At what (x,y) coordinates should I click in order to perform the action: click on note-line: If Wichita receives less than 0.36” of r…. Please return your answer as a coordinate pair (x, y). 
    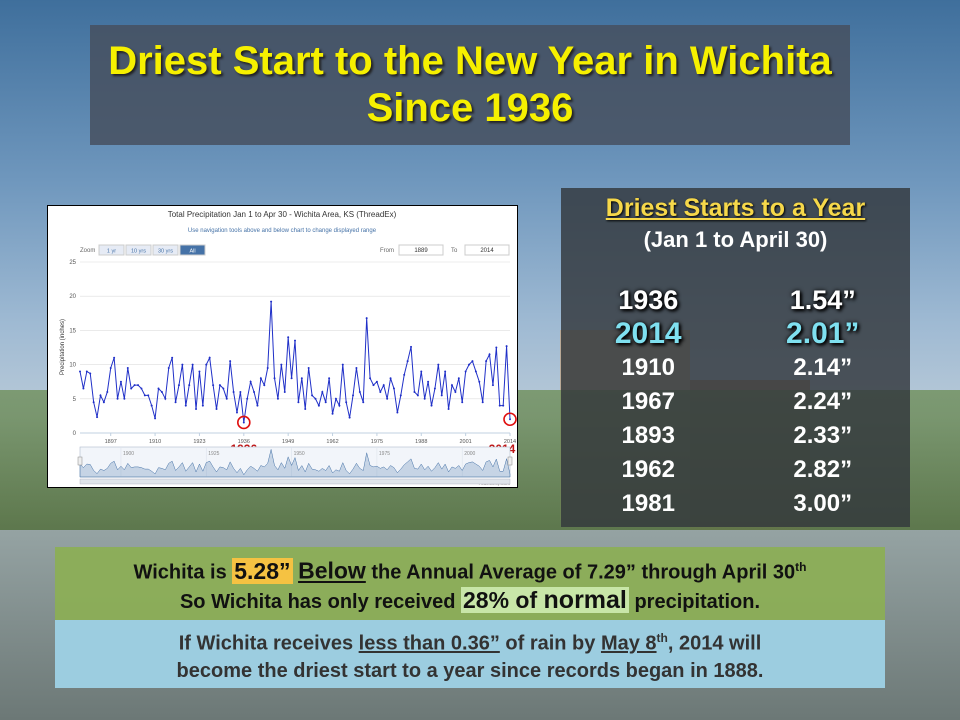
    Looking at the image, I should click on (470, 638).